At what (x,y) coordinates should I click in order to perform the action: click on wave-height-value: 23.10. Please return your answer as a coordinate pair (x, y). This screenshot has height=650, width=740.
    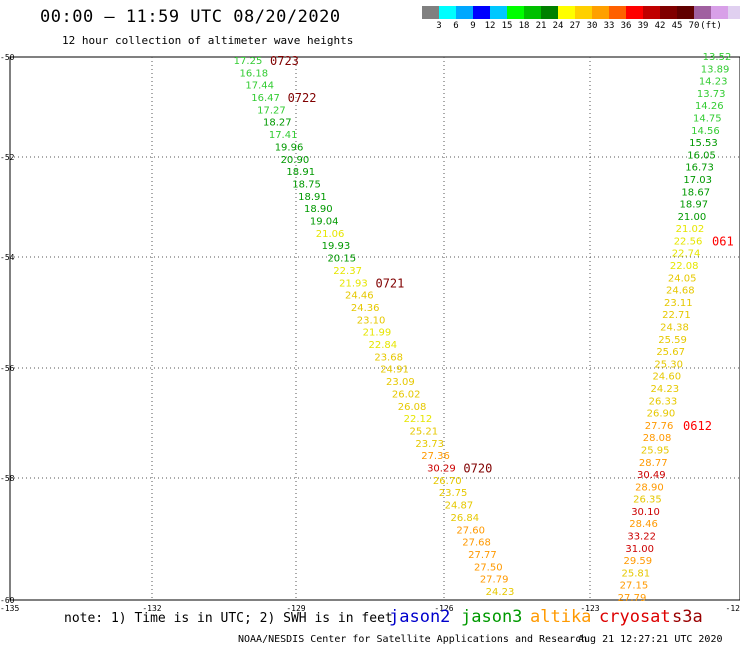
    Looking at the image, I should click on (371, 320).